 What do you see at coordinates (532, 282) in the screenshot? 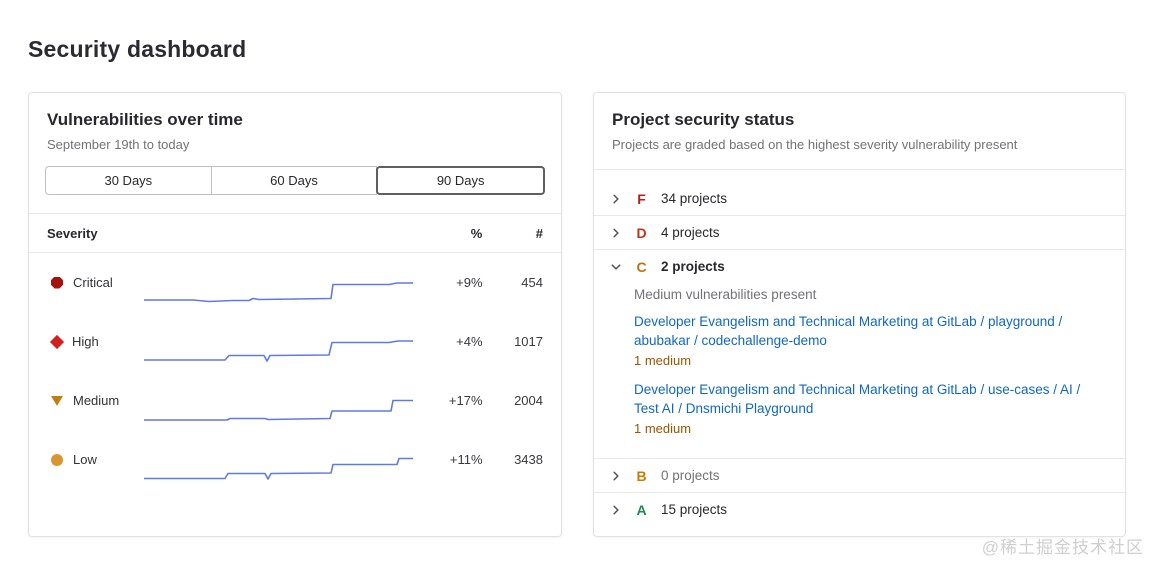
I see `vulnerability-count: 454` at bounding box center [532, 282].